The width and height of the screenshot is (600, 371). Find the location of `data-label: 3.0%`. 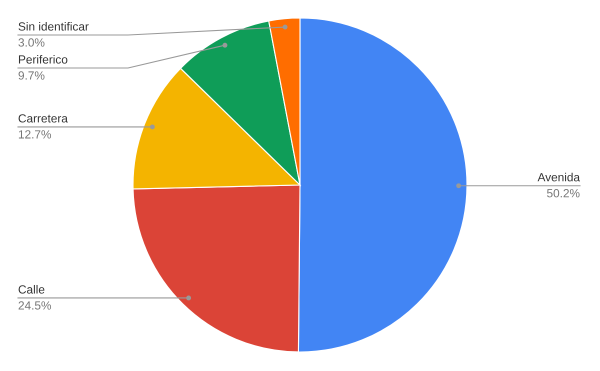

data-label: 3.0% is located at coordinates (31, 42).